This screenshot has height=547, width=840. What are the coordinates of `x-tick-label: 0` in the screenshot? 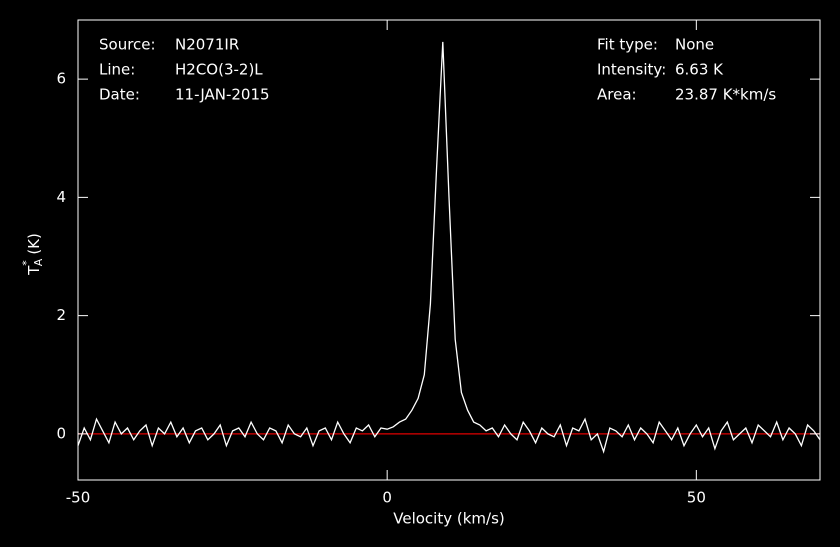 It's located at (387, 498).